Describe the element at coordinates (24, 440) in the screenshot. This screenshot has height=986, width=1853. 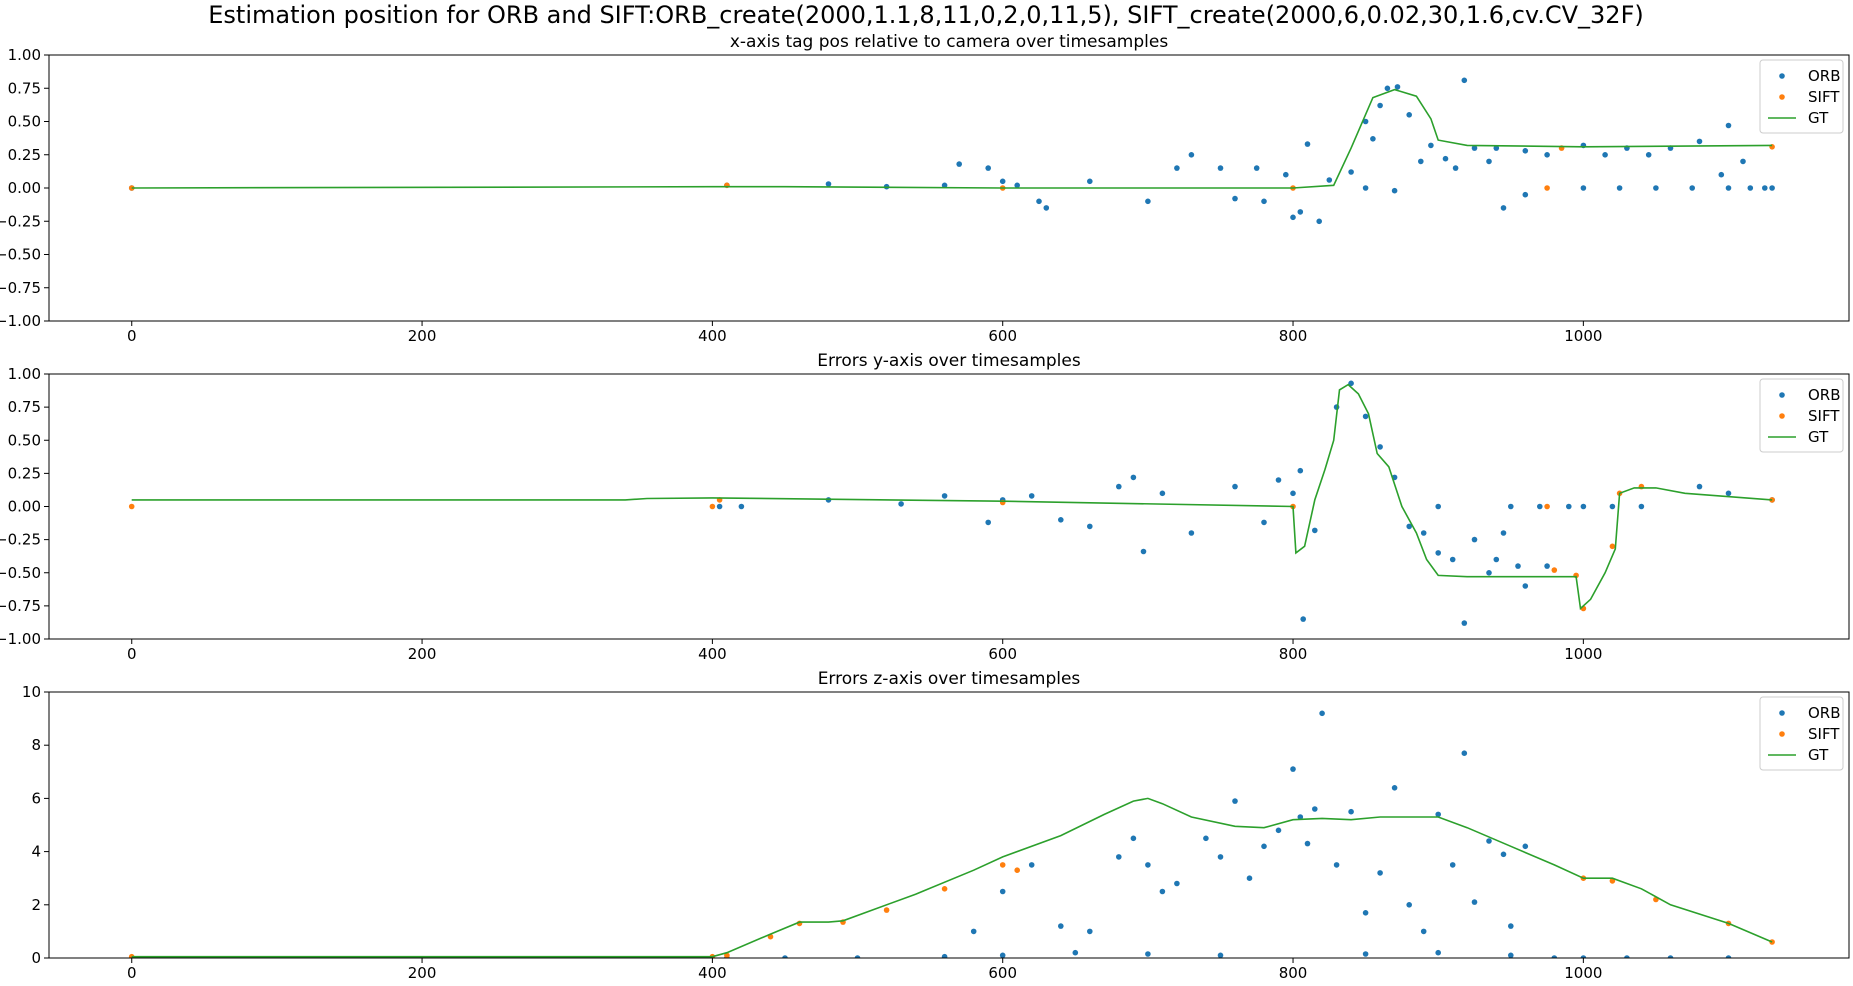
I see `y-tick-label: 0.50` at that location.